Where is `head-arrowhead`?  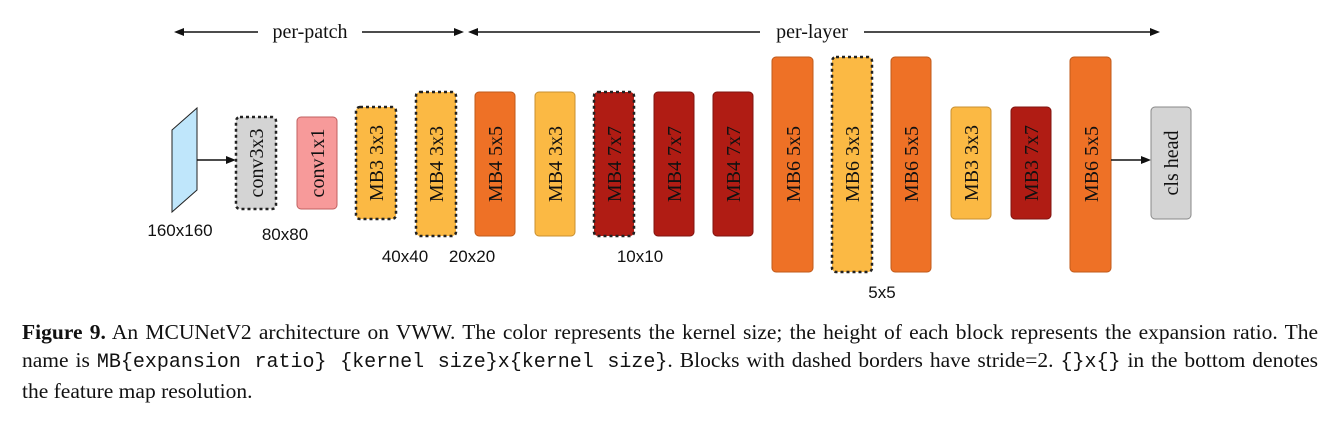
head-arrowhead is located at coordinates (1146, 160).